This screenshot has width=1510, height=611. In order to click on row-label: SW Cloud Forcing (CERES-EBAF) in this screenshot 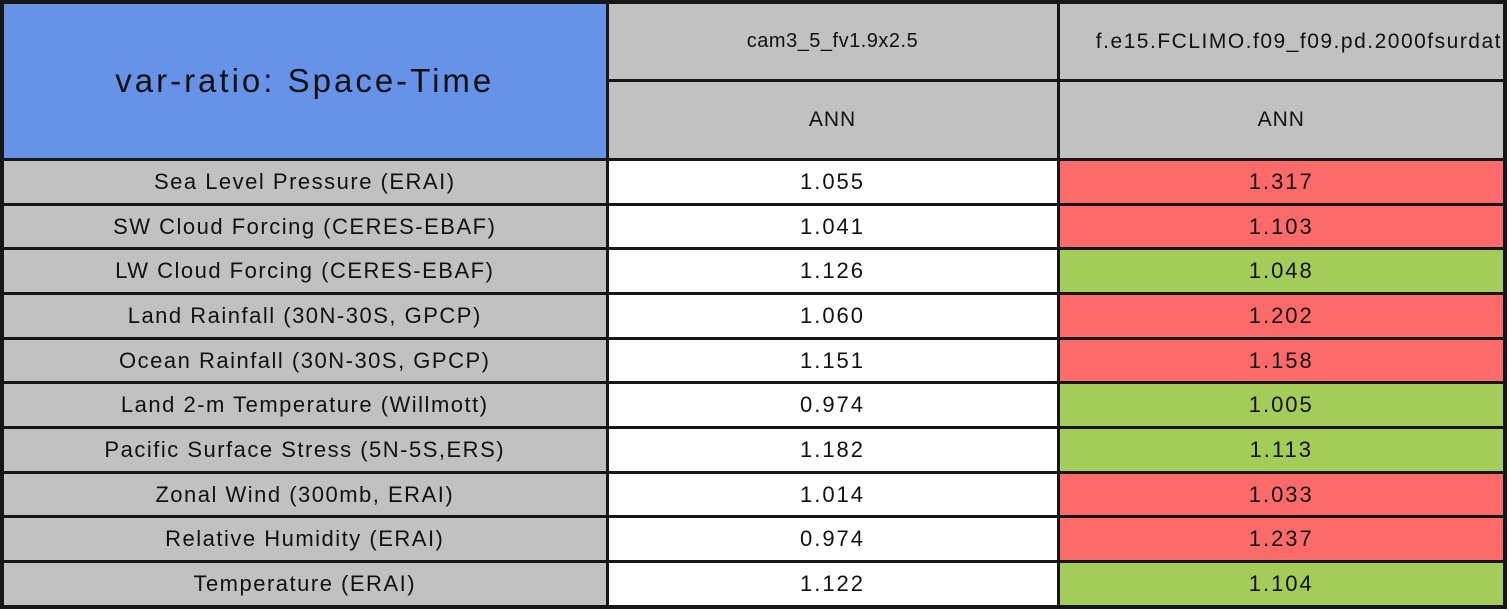, I will do `click(304, 226)`.